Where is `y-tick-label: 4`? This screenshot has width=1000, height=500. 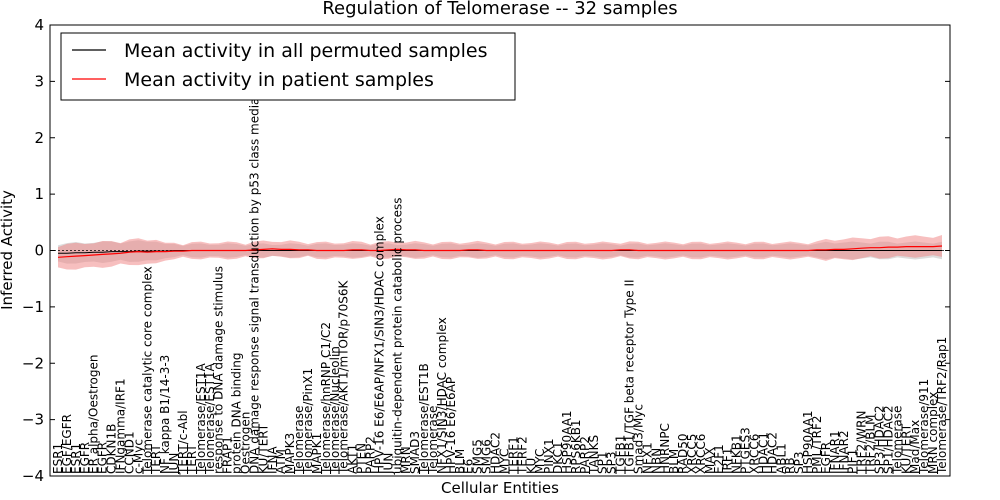
y-tick-label: 4 is located at coordinates (39, 25).